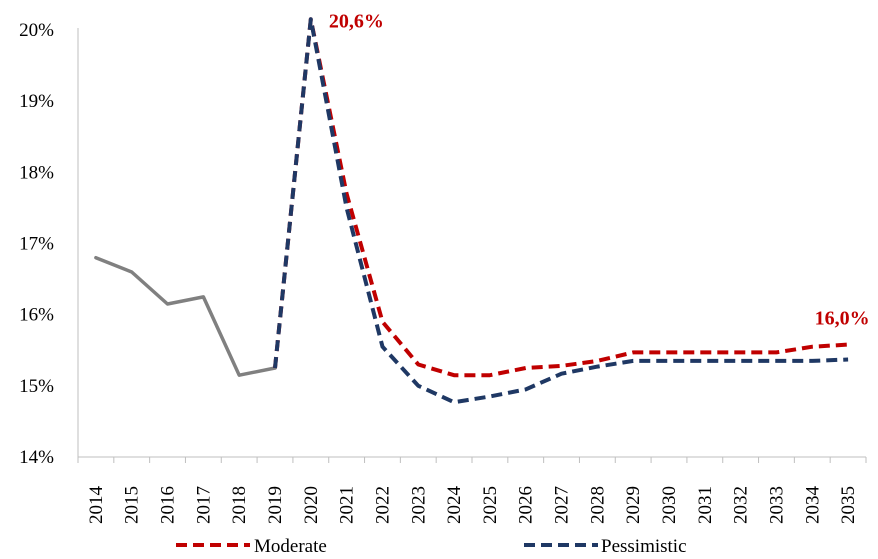 The image size is (878, 559). Describe the element at coordinates (347, 505) in the screenshot. I see `x-tick-label: 2021` at that location.